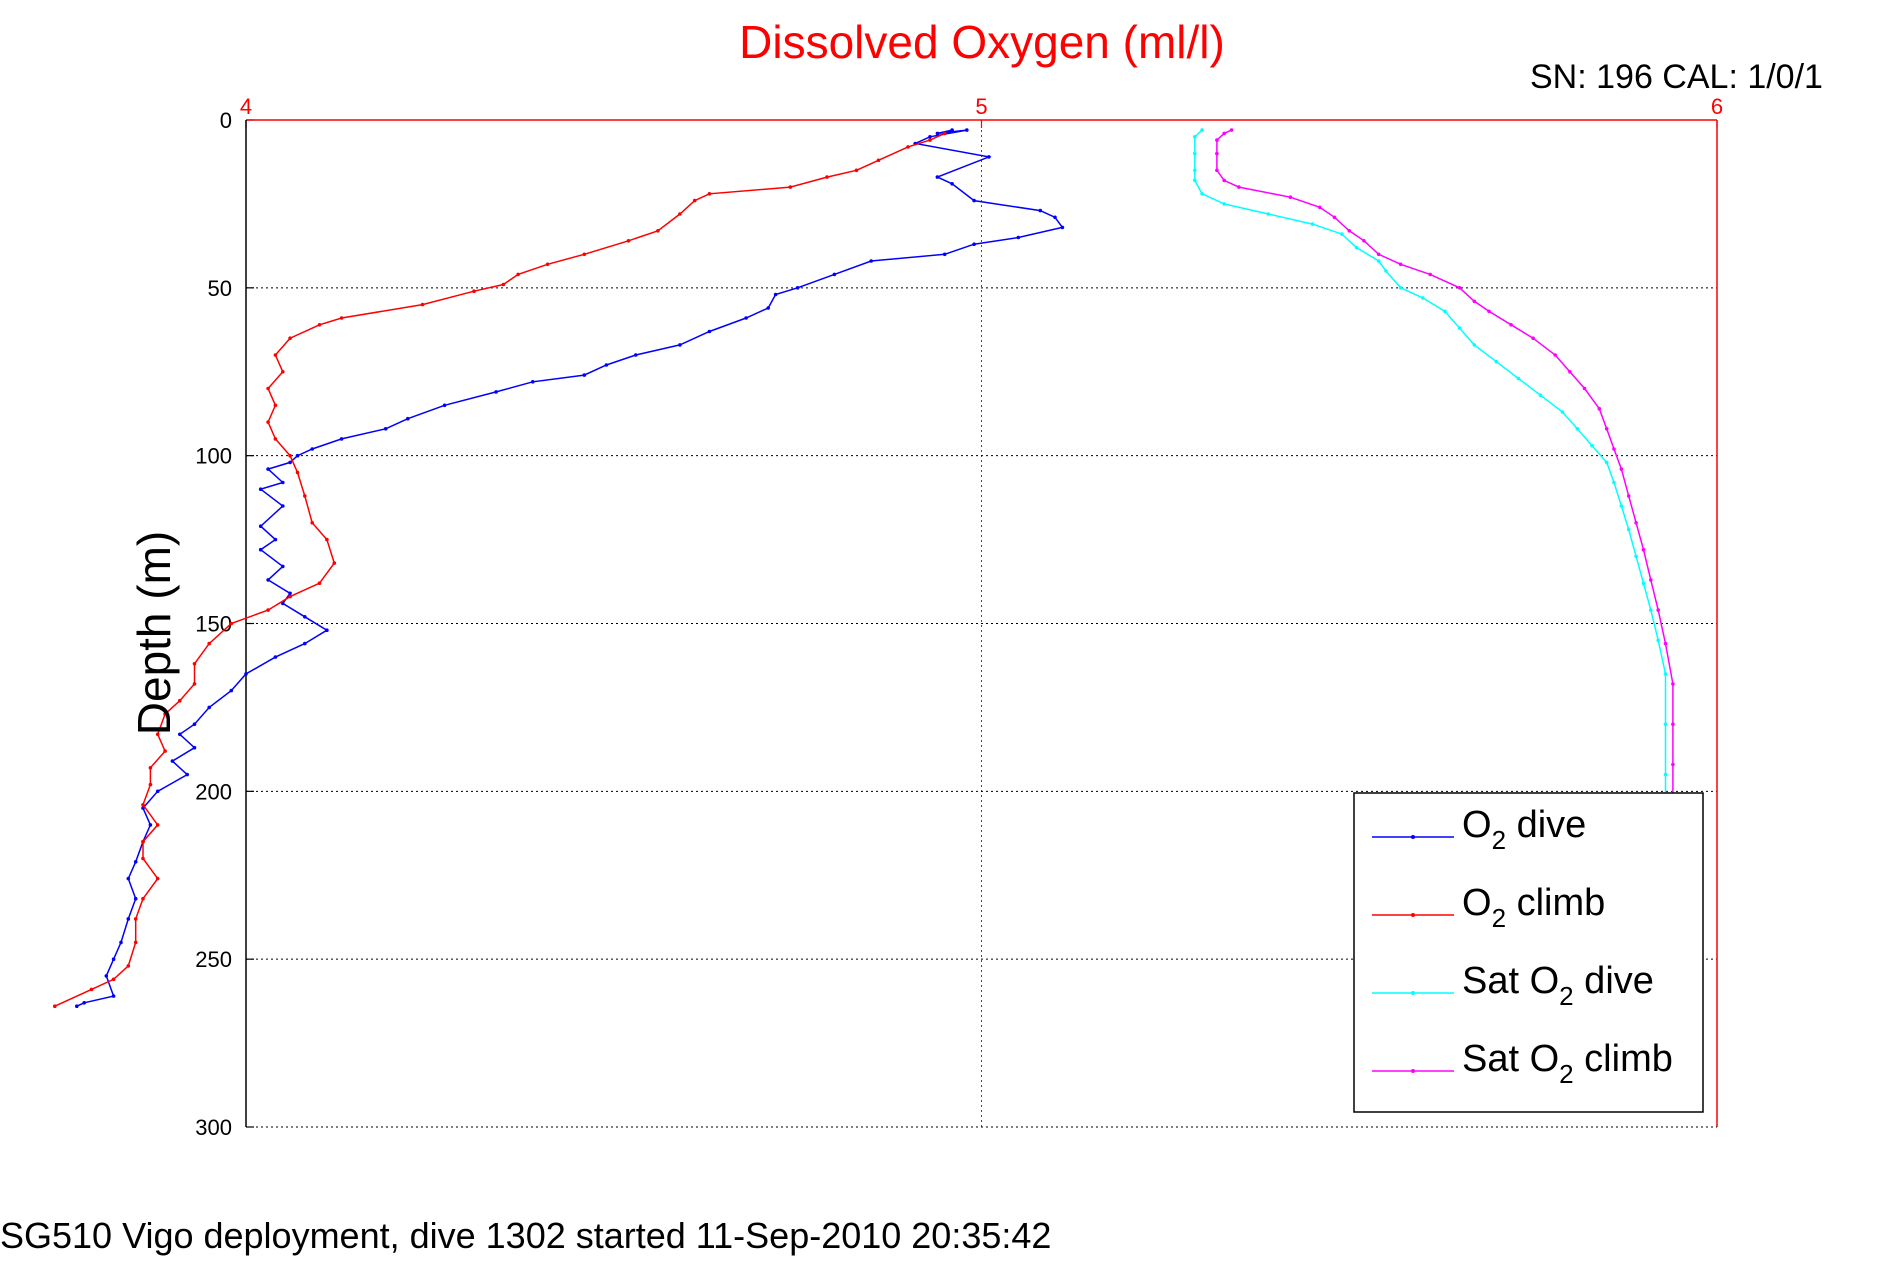 The image size is (1891, 1262). Describe the element at coordinates (1528, 952) in the screenshot. I see `legend: O2 dive O2 climb Sat O2 dive Sat O2 climb` at that location.